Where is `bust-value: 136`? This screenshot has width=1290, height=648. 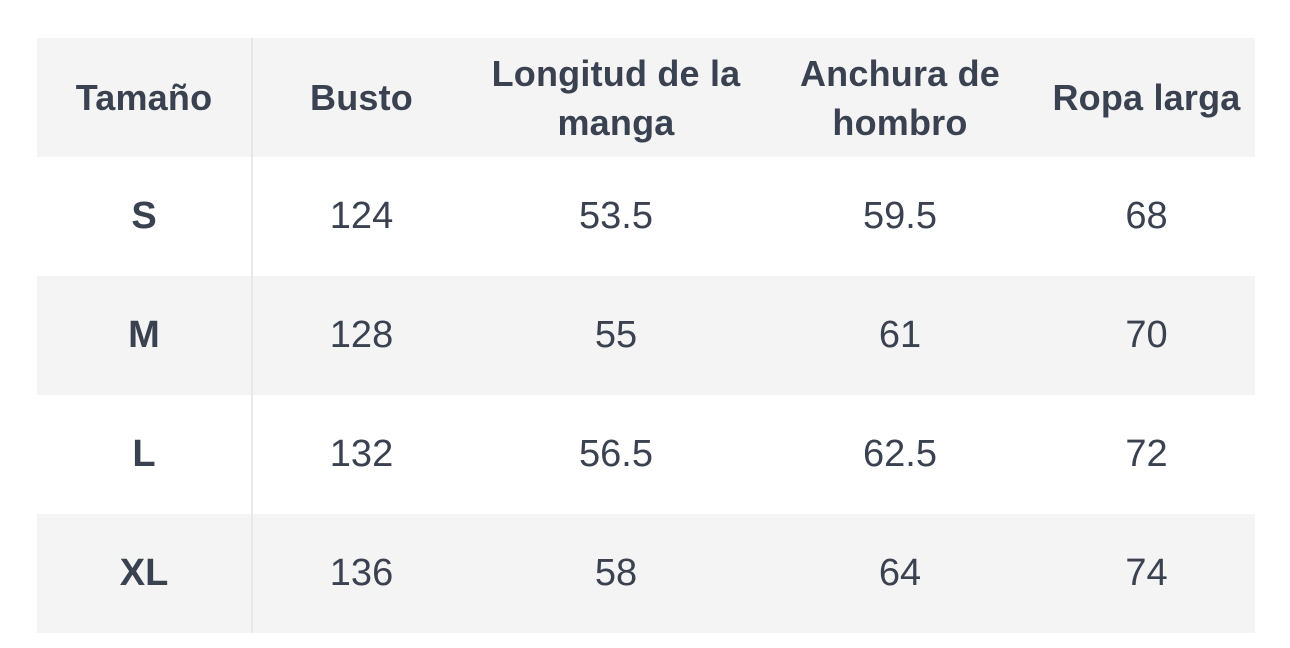 bust-value: 136 is located at coordinates (361, 573).